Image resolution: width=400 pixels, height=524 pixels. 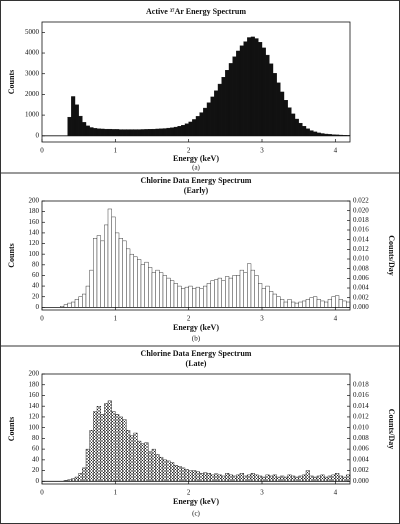 I want to click on y2-tick-label: 0.000, so click(x=361, y=481).